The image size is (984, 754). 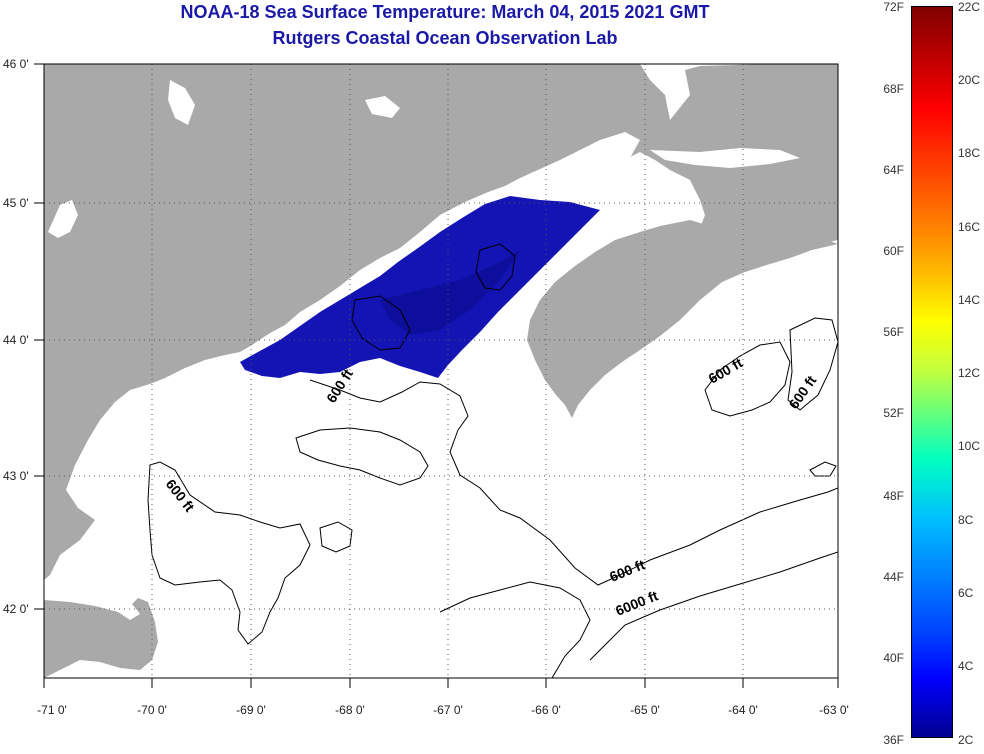 What do you see at coordinates (966, 740) in the screenshot?
I see `colorbar-label-c: 2C` at bounding box center [966, 740].